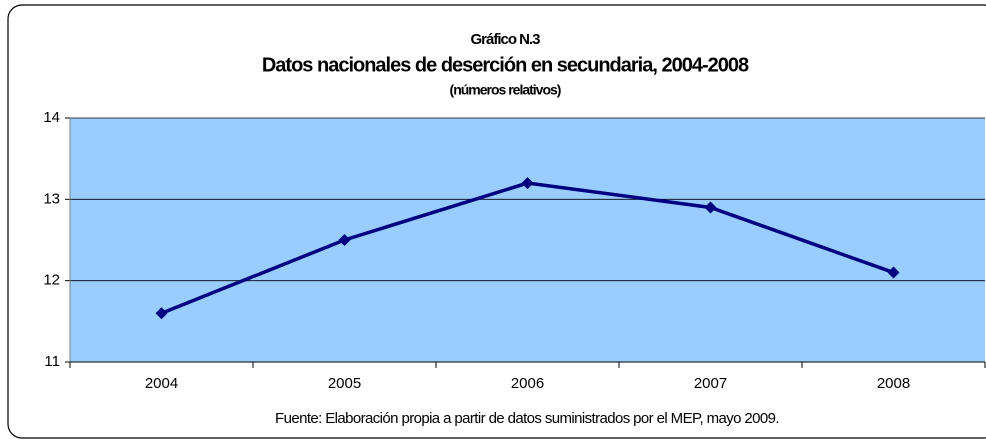 The width and height of the screenshot is (986, 444). What do you see at coordinates (893, 383) in the screenshot?
I see `x-tick-label: 2008` at bounding box center [893, 383].